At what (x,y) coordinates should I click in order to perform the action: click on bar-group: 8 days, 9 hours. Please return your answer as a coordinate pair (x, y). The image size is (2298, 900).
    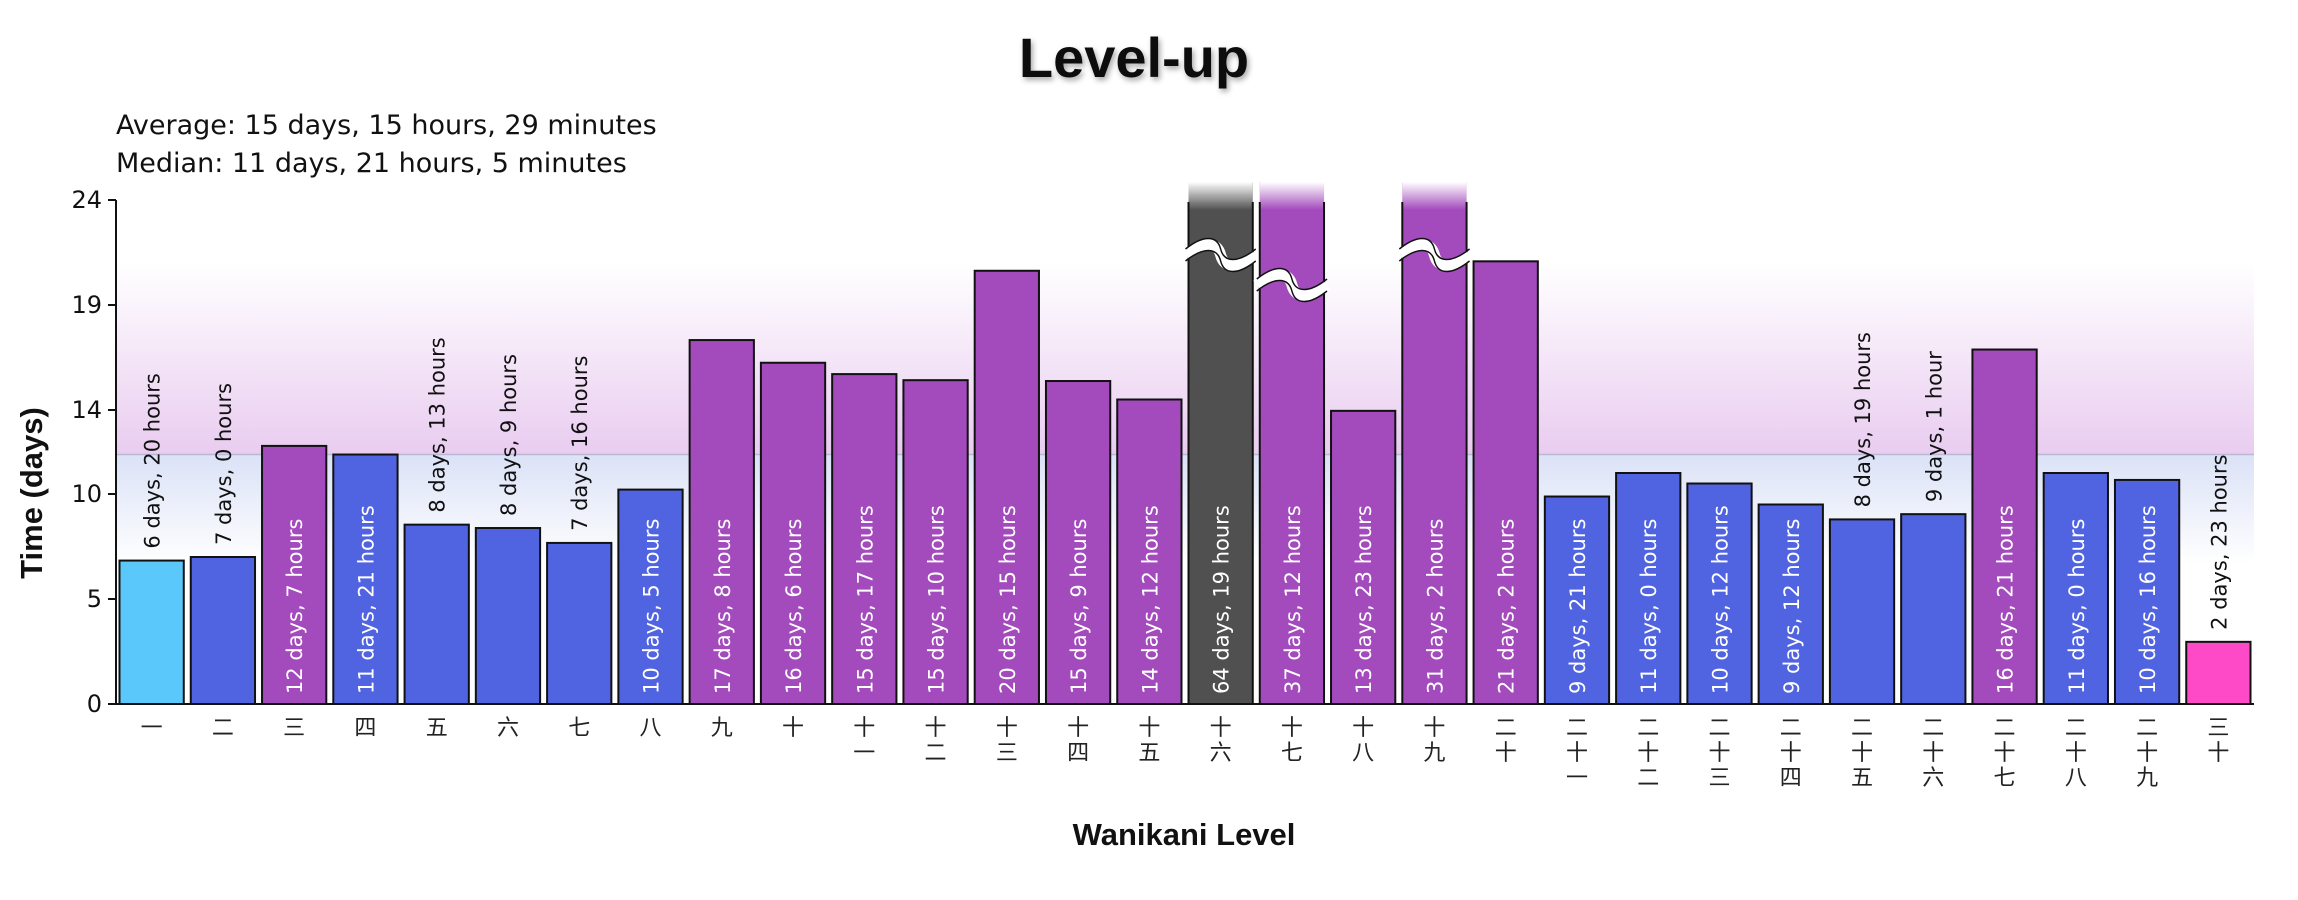
    Looking at the image, I should click on (508, 530).